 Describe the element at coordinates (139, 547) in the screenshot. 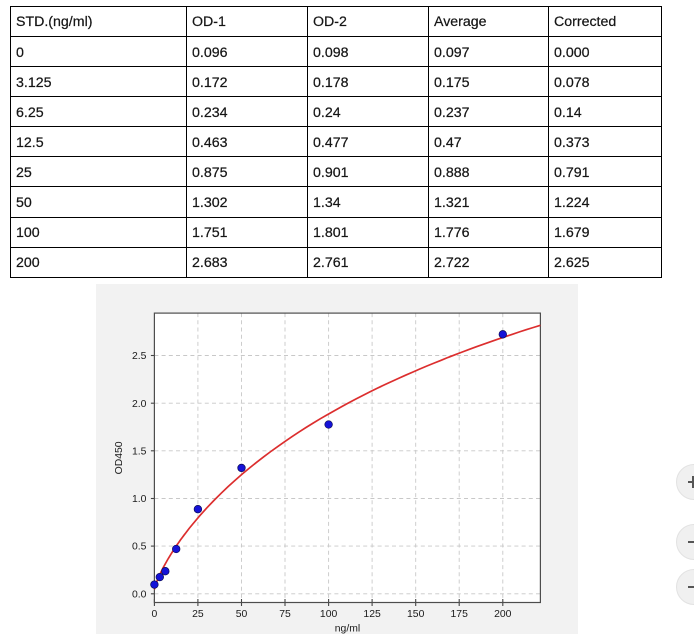

I see `svg-text: 0.5` at that location.